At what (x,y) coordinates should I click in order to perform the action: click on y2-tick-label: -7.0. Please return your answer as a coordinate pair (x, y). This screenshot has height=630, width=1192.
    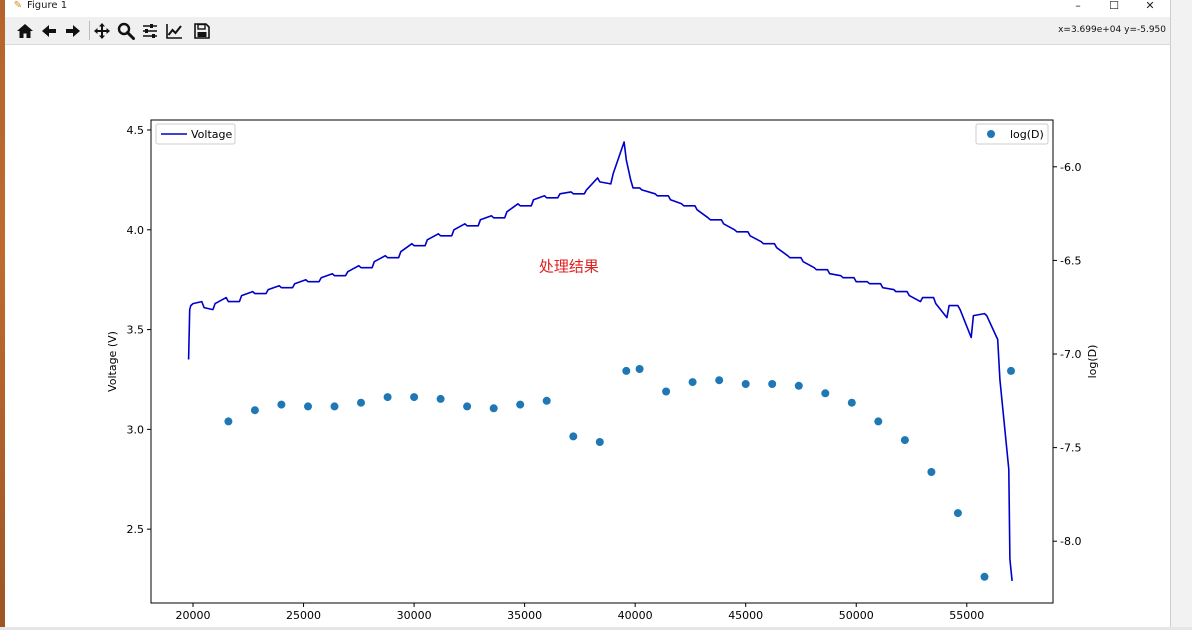
    Looking at the image, I should click on (1070, 354).